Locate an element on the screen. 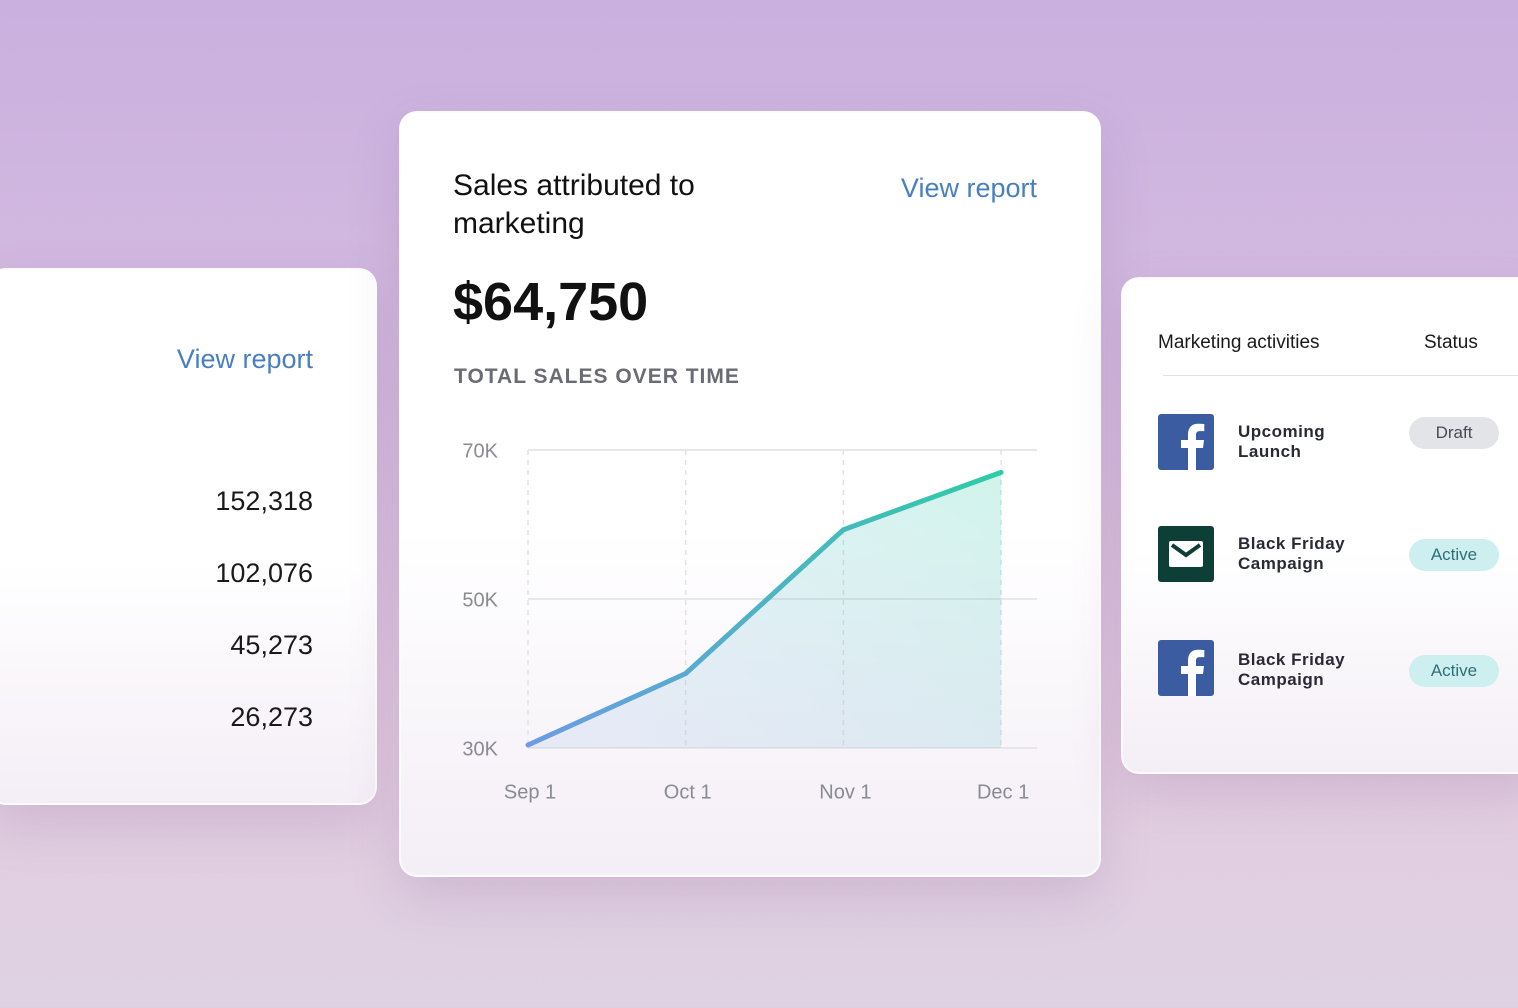 The width and height of the screenshot is (1518, 1008). divider is located at coordinates (1340, 375).